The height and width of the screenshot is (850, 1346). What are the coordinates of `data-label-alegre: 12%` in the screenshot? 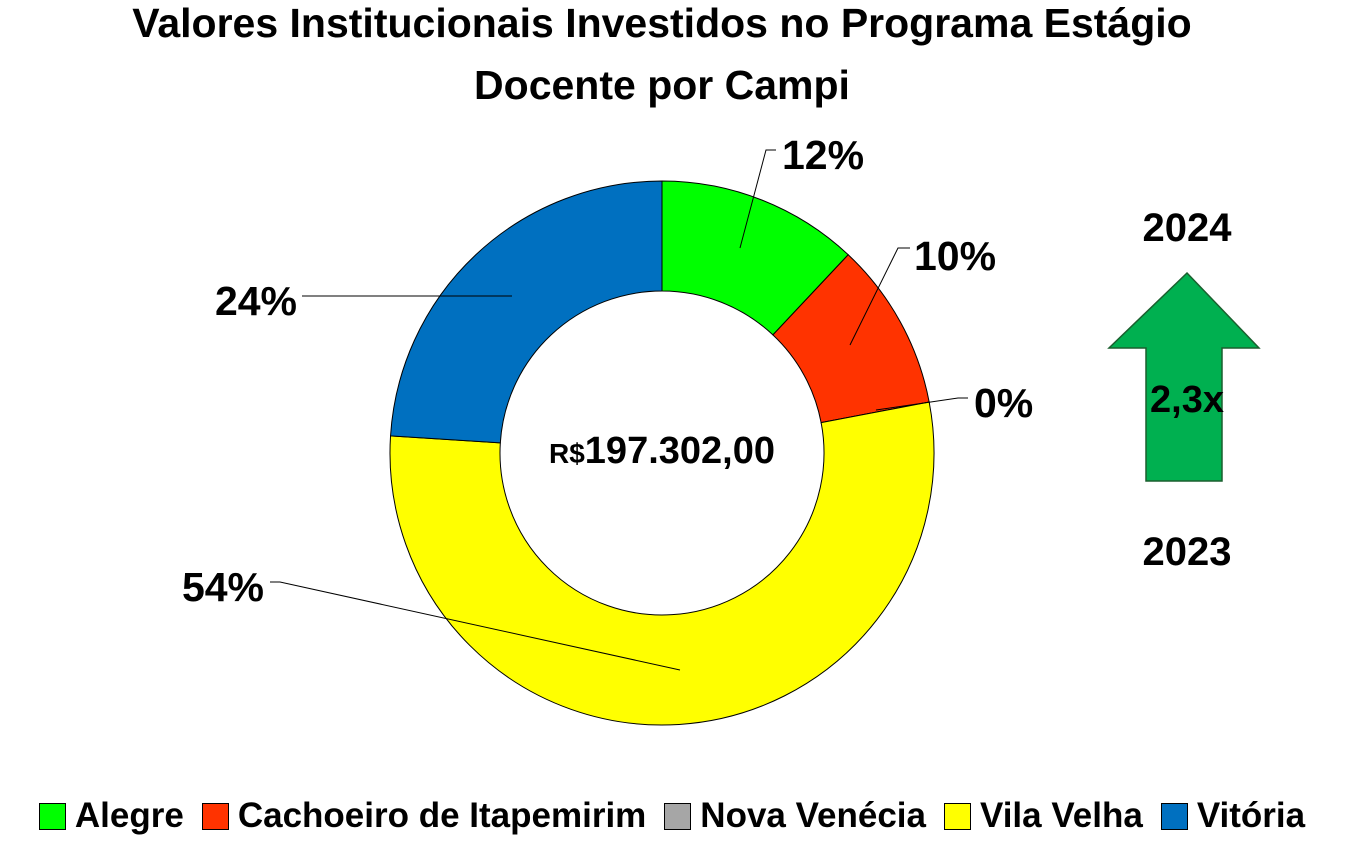 It's located at (823, 155).